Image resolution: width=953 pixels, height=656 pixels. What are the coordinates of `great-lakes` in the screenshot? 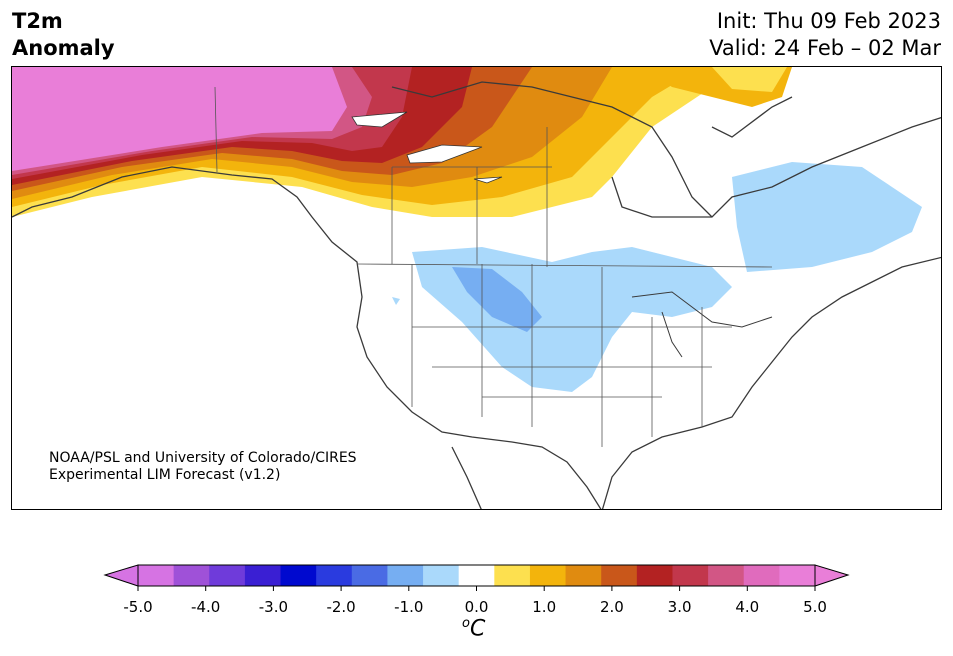 It's located at (702, 324).